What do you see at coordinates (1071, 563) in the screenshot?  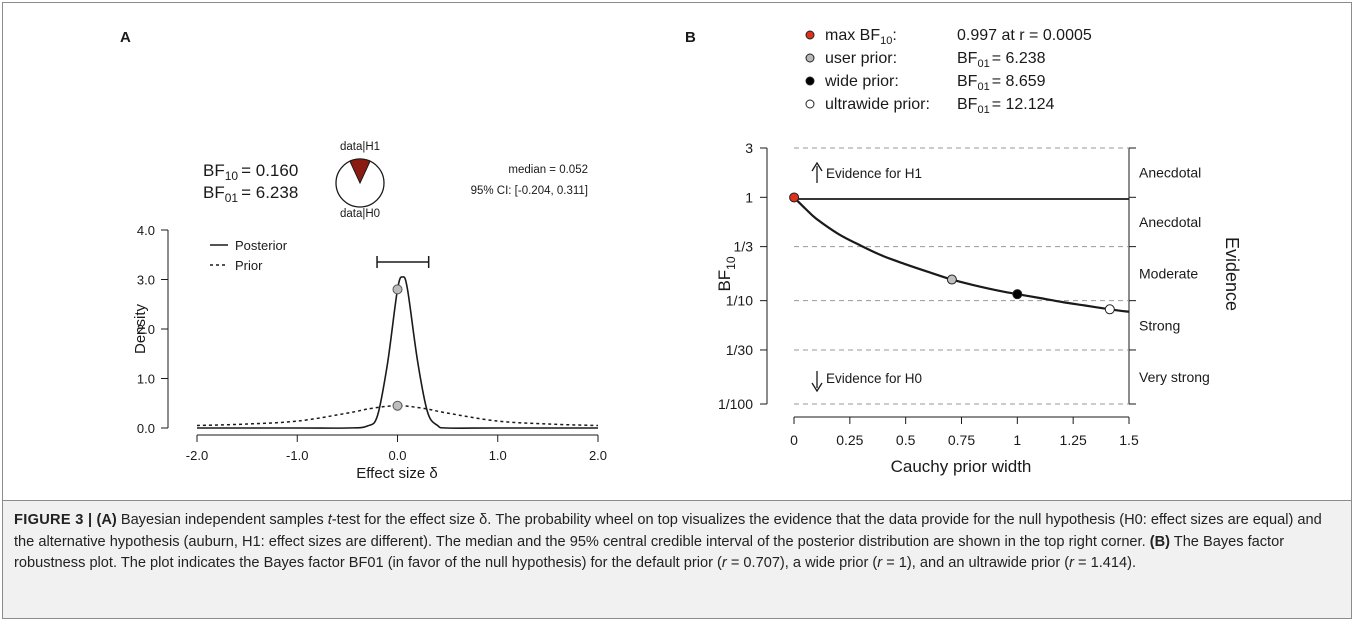 I see `caption-r3: r` at bounding box center [1071, 563].